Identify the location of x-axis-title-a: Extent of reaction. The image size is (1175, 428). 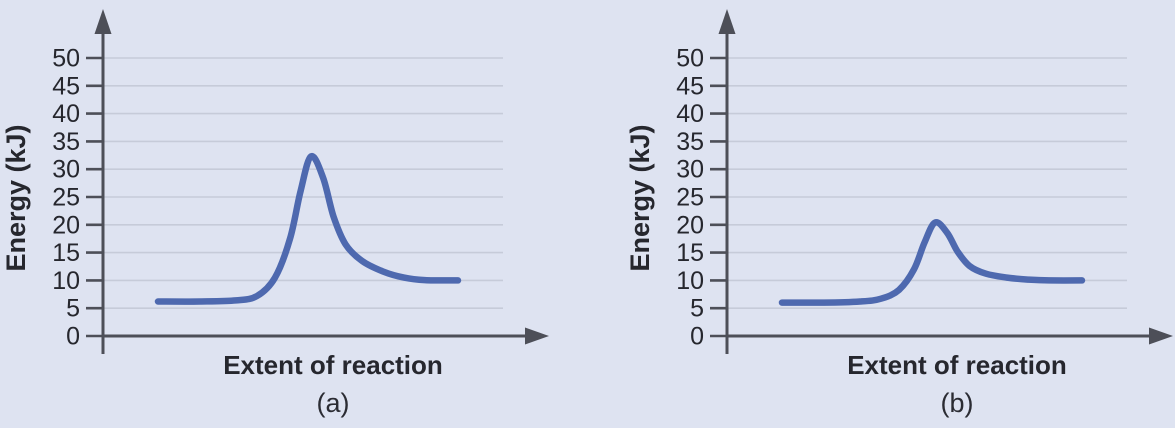
(333, 365).